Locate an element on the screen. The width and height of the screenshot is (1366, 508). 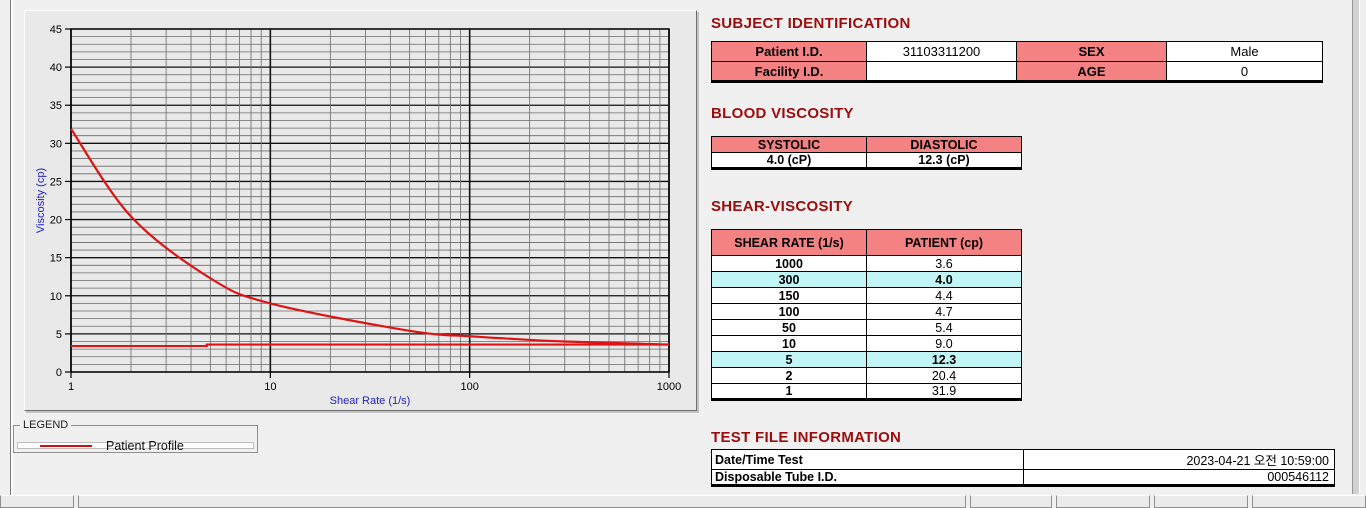
subject-value: 31103311200 is located at coordinates (941, 51).